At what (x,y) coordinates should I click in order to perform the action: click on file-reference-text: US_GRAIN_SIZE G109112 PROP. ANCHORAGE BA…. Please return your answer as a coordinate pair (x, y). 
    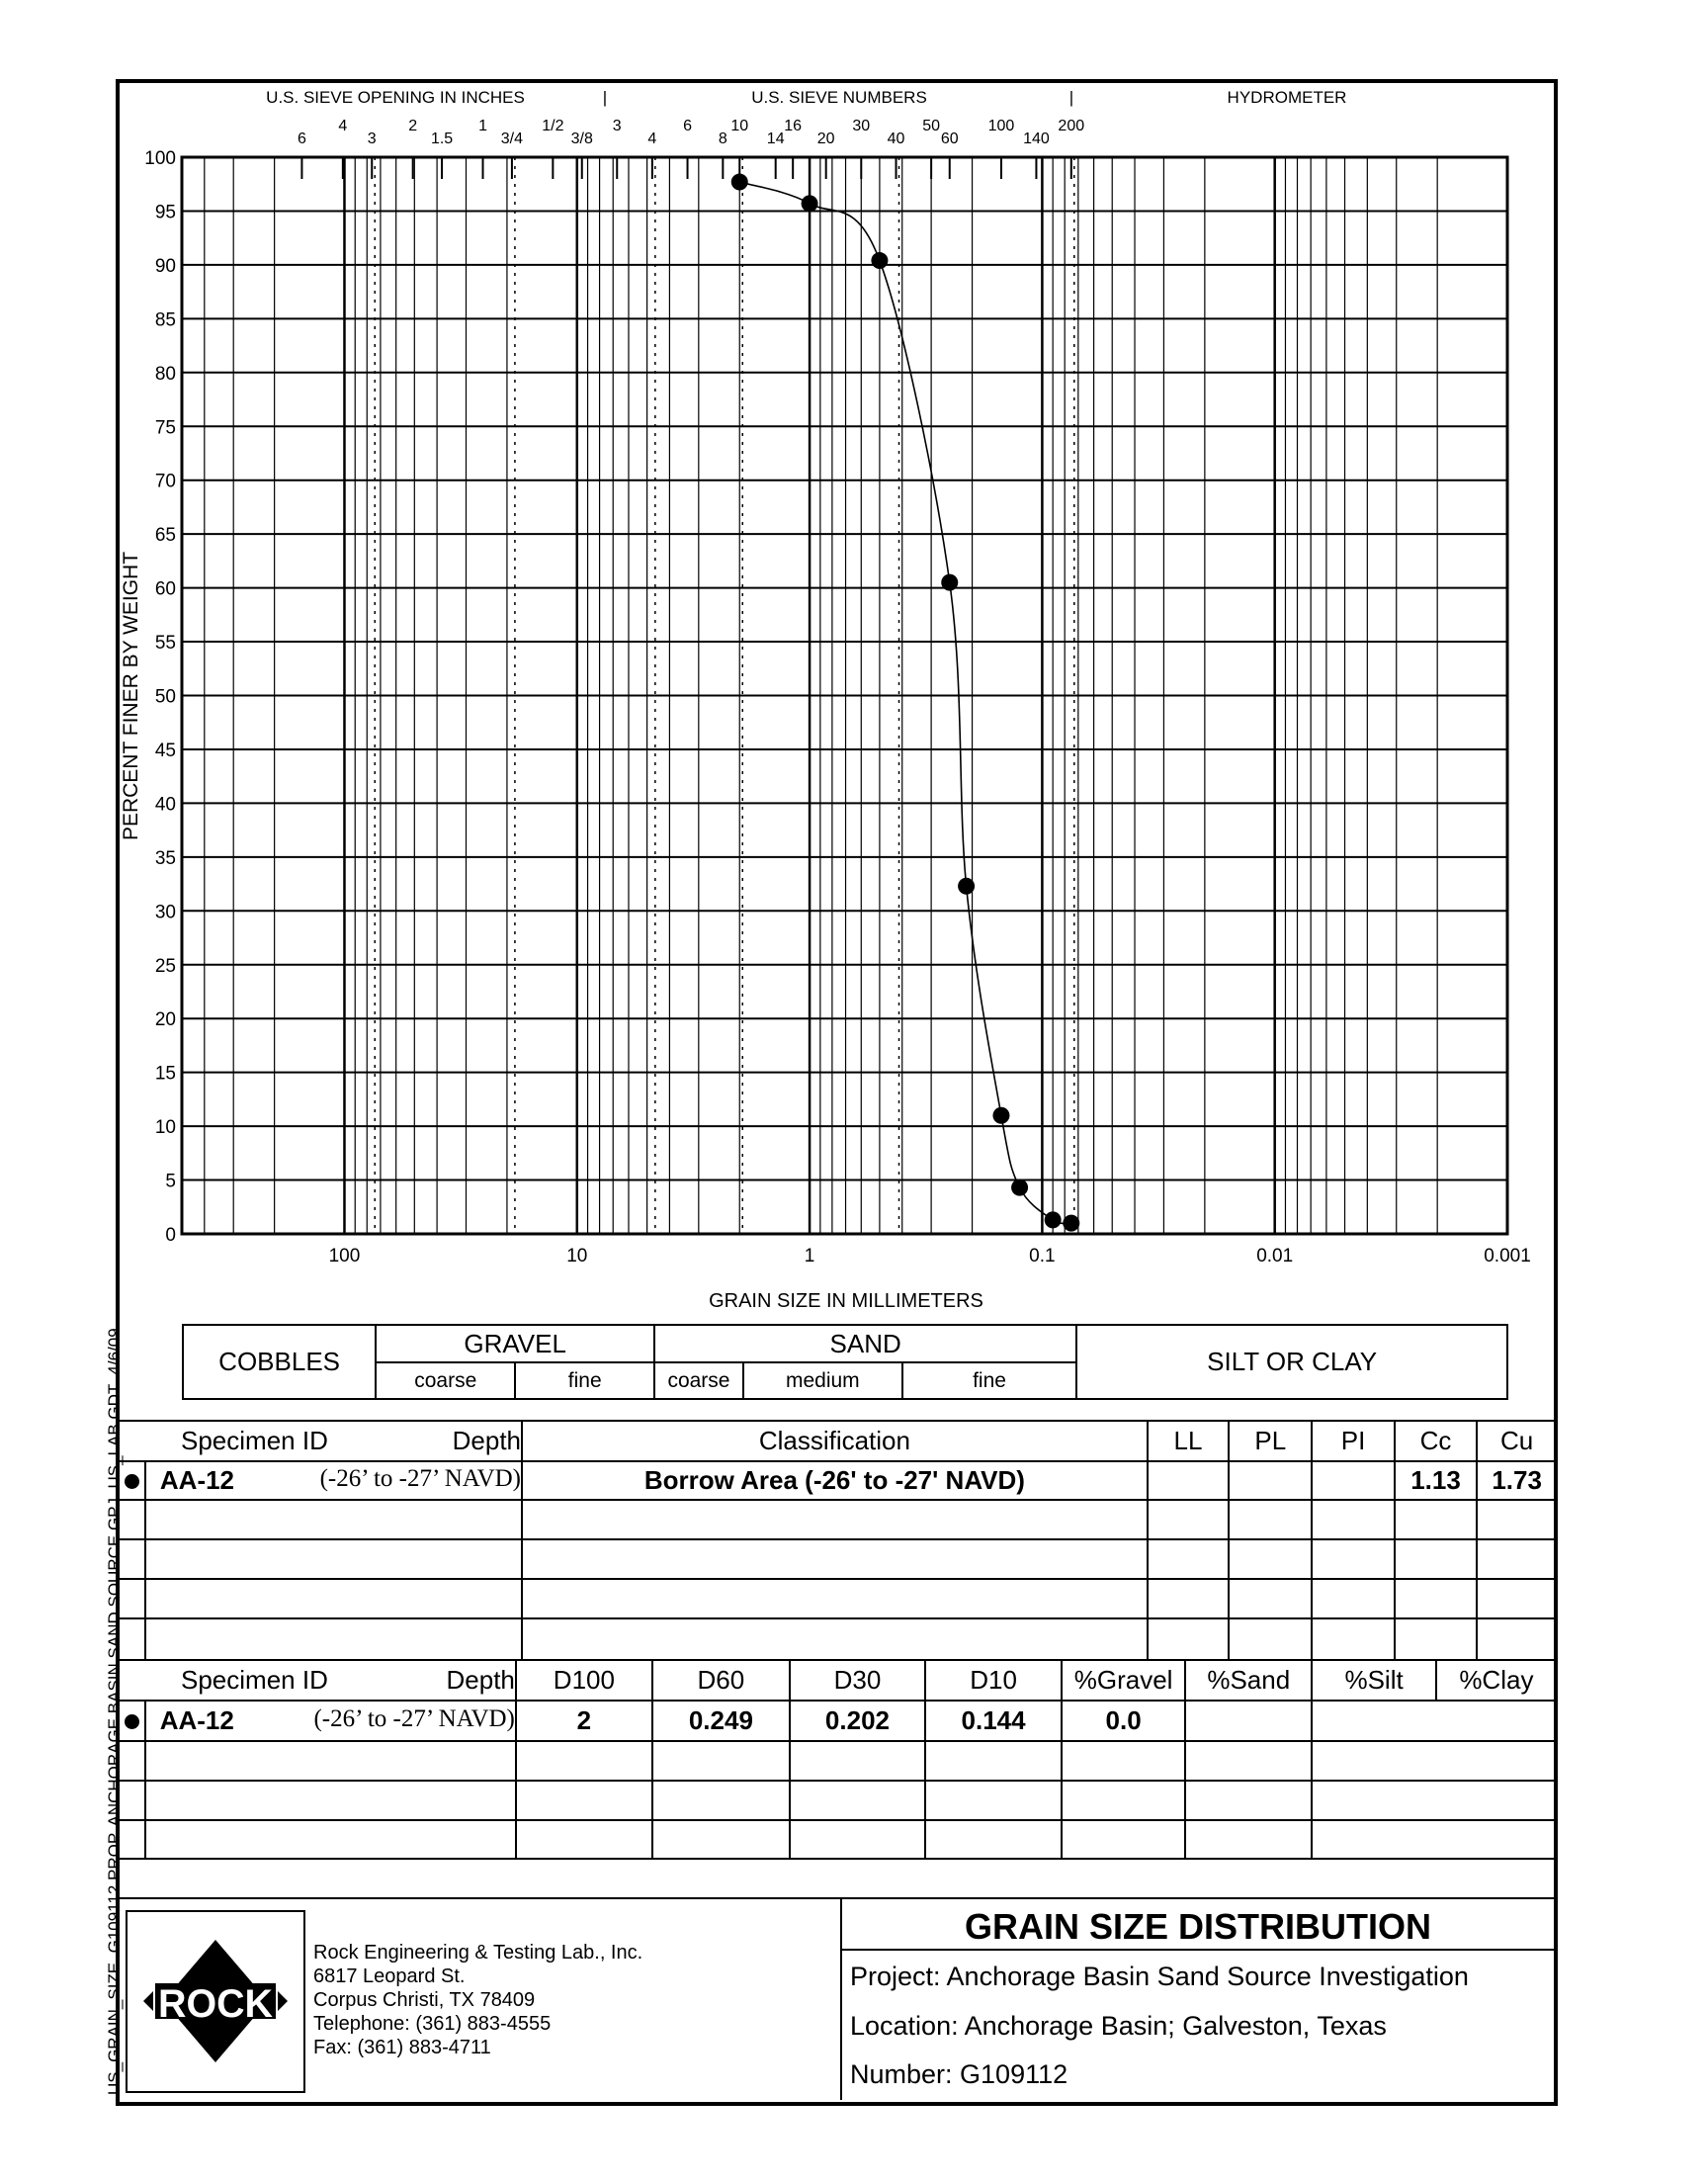
    Looking at the image, I should click on (114, 1711).